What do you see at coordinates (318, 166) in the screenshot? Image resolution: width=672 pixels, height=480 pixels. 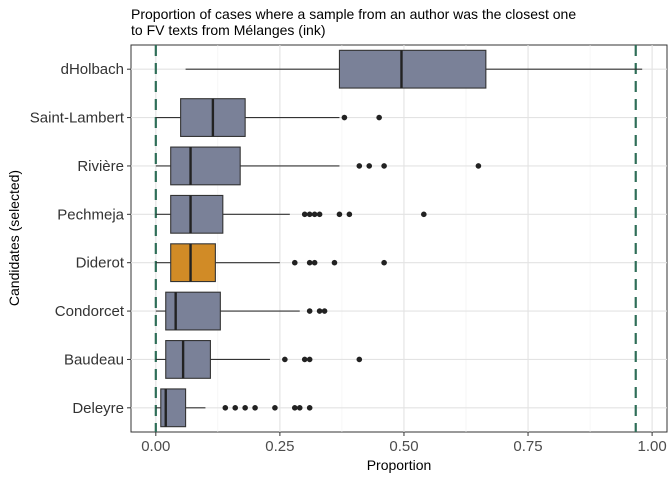 I see `box-rivi-re` at bounding box center [318, 166].